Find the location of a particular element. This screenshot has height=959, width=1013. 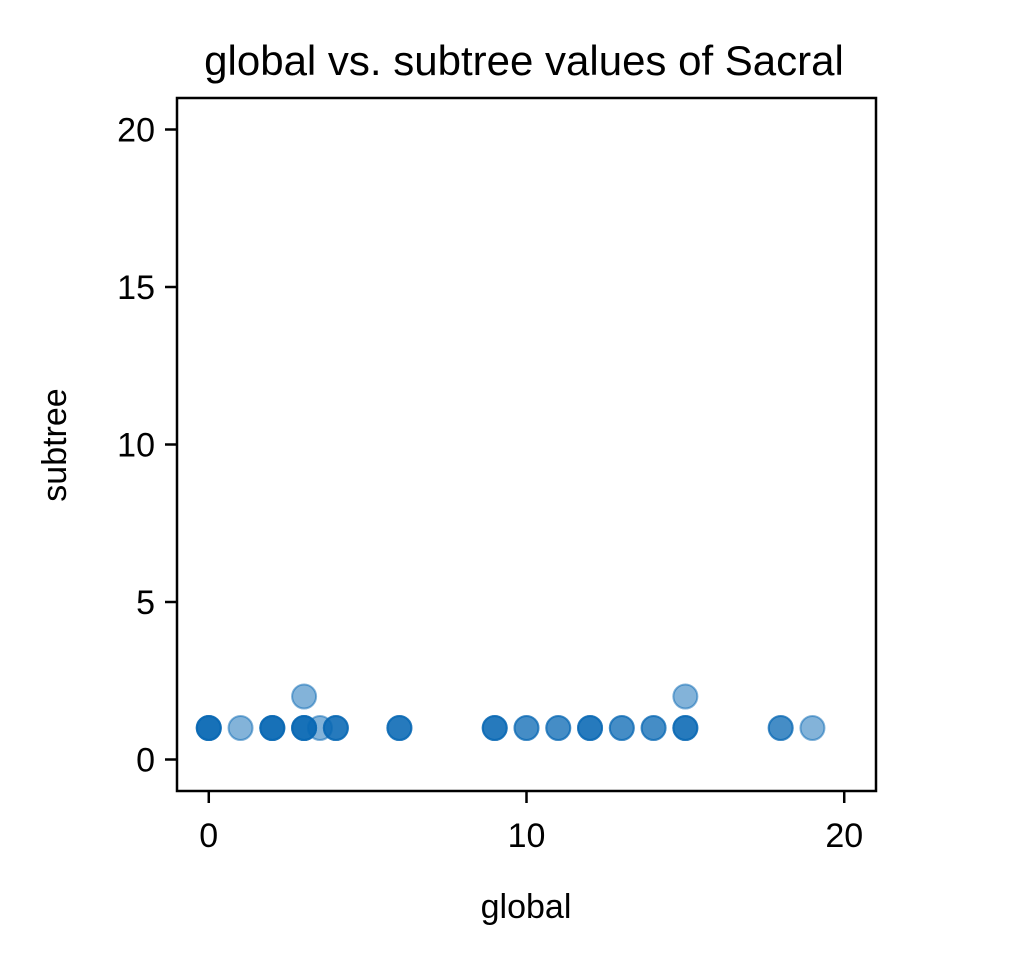

chart-title: global vs. subtree values of Sacral is located at coordinates (524, 60).